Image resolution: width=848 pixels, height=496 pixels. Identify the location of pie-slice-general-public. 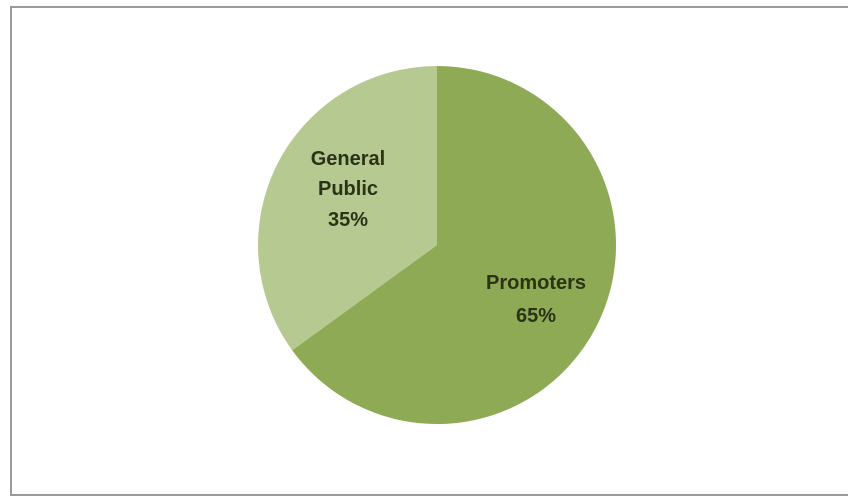
(347, 208).